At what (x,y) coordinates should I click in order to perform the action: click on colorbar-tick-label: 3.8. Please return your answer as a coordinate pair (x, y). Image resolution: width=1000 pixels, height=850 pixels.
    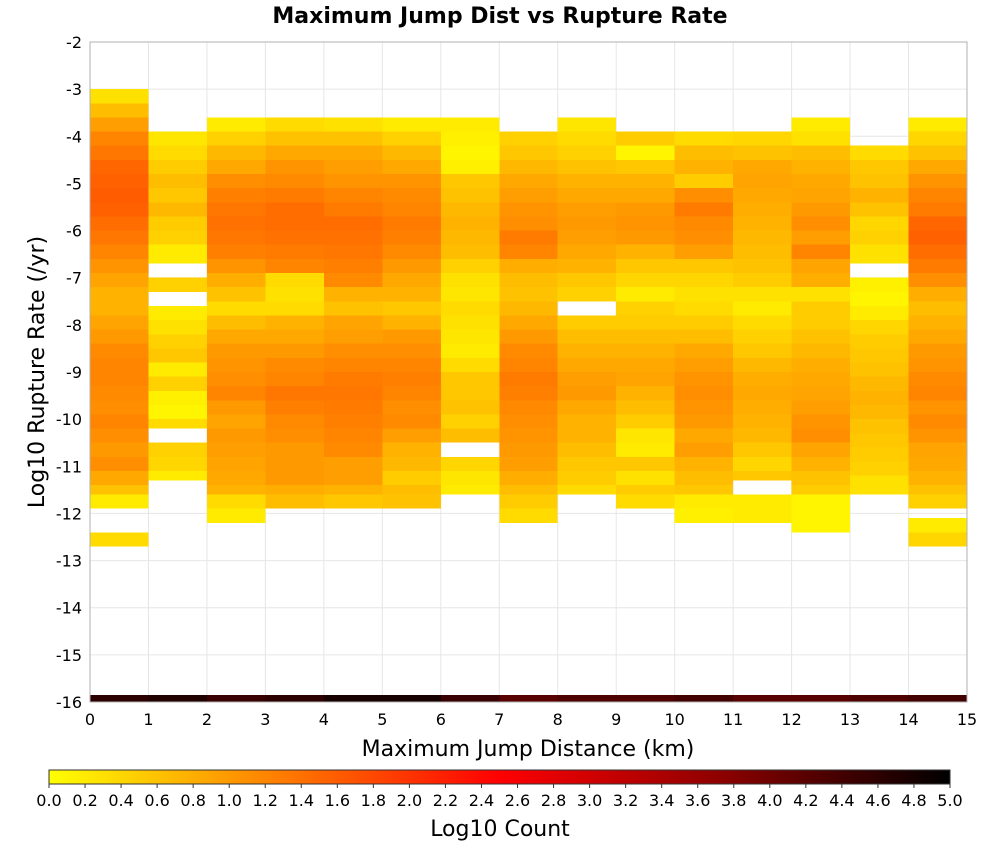
    Looking at the image, I should click on (733, 800).